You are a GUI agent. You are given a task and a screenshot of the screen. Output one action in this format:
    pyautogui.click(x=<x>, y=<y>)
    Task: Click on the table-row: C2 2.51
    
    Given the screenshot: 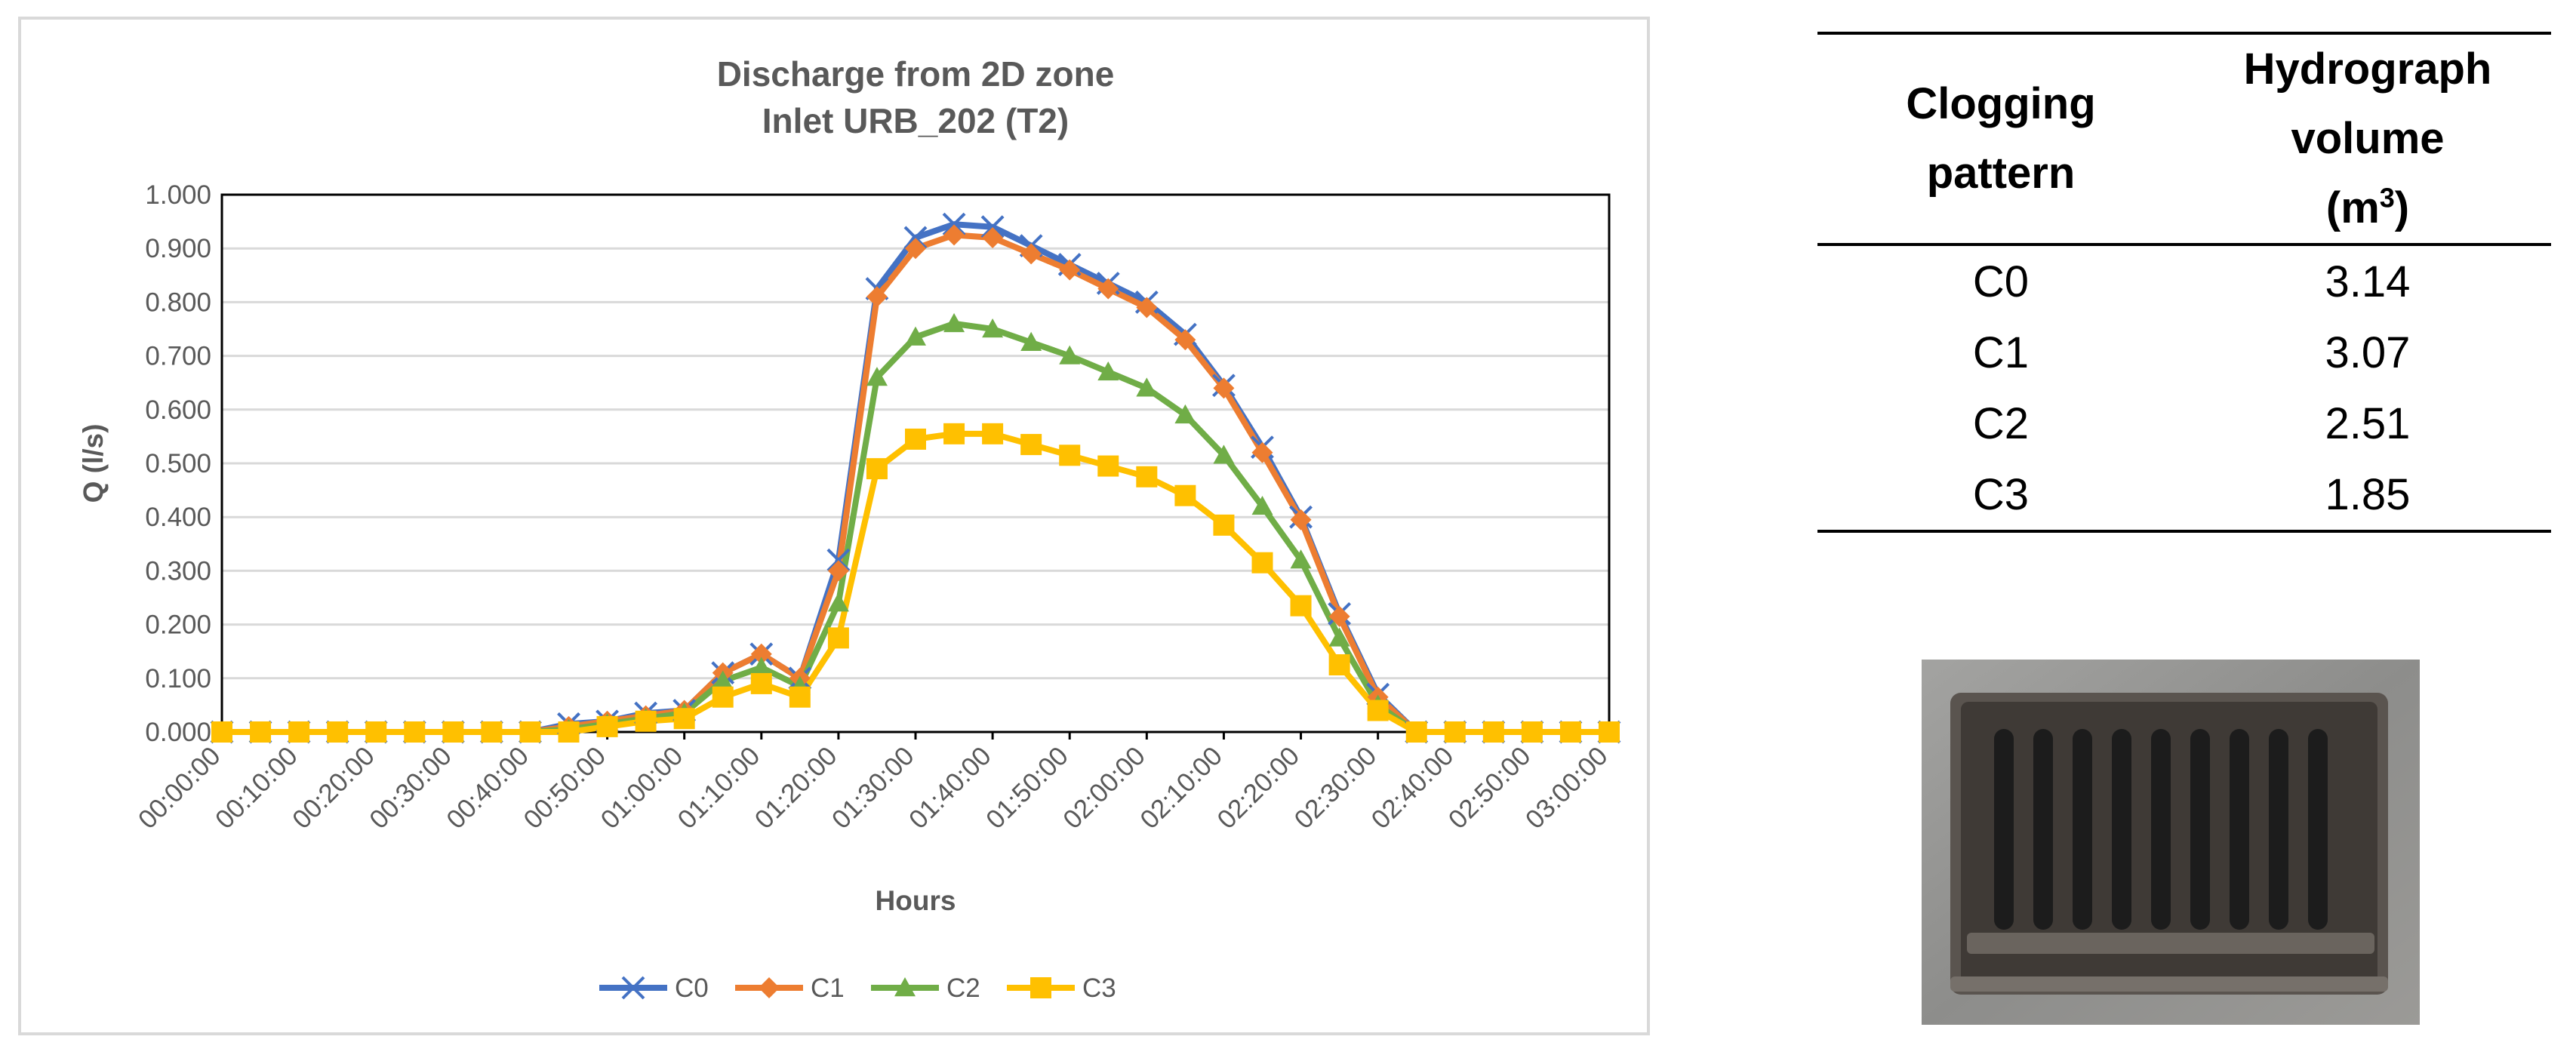 What is the action you would take?
    pyautogui.click(x=2184, y=424)
    